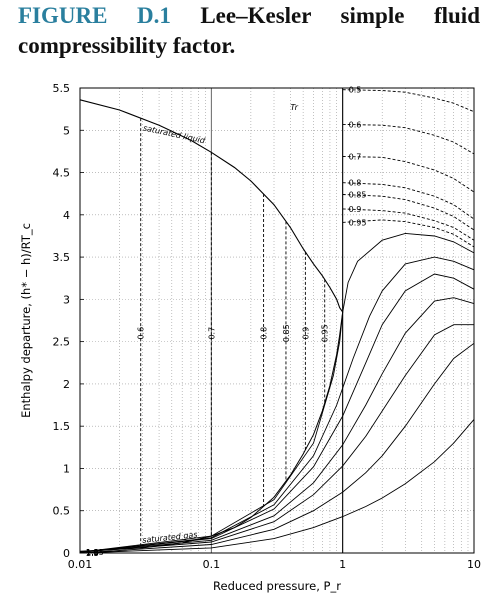  Describe the element at coordinates (355, 124) in the screenshot. I see `isotherm-label: 0.6` at that location.